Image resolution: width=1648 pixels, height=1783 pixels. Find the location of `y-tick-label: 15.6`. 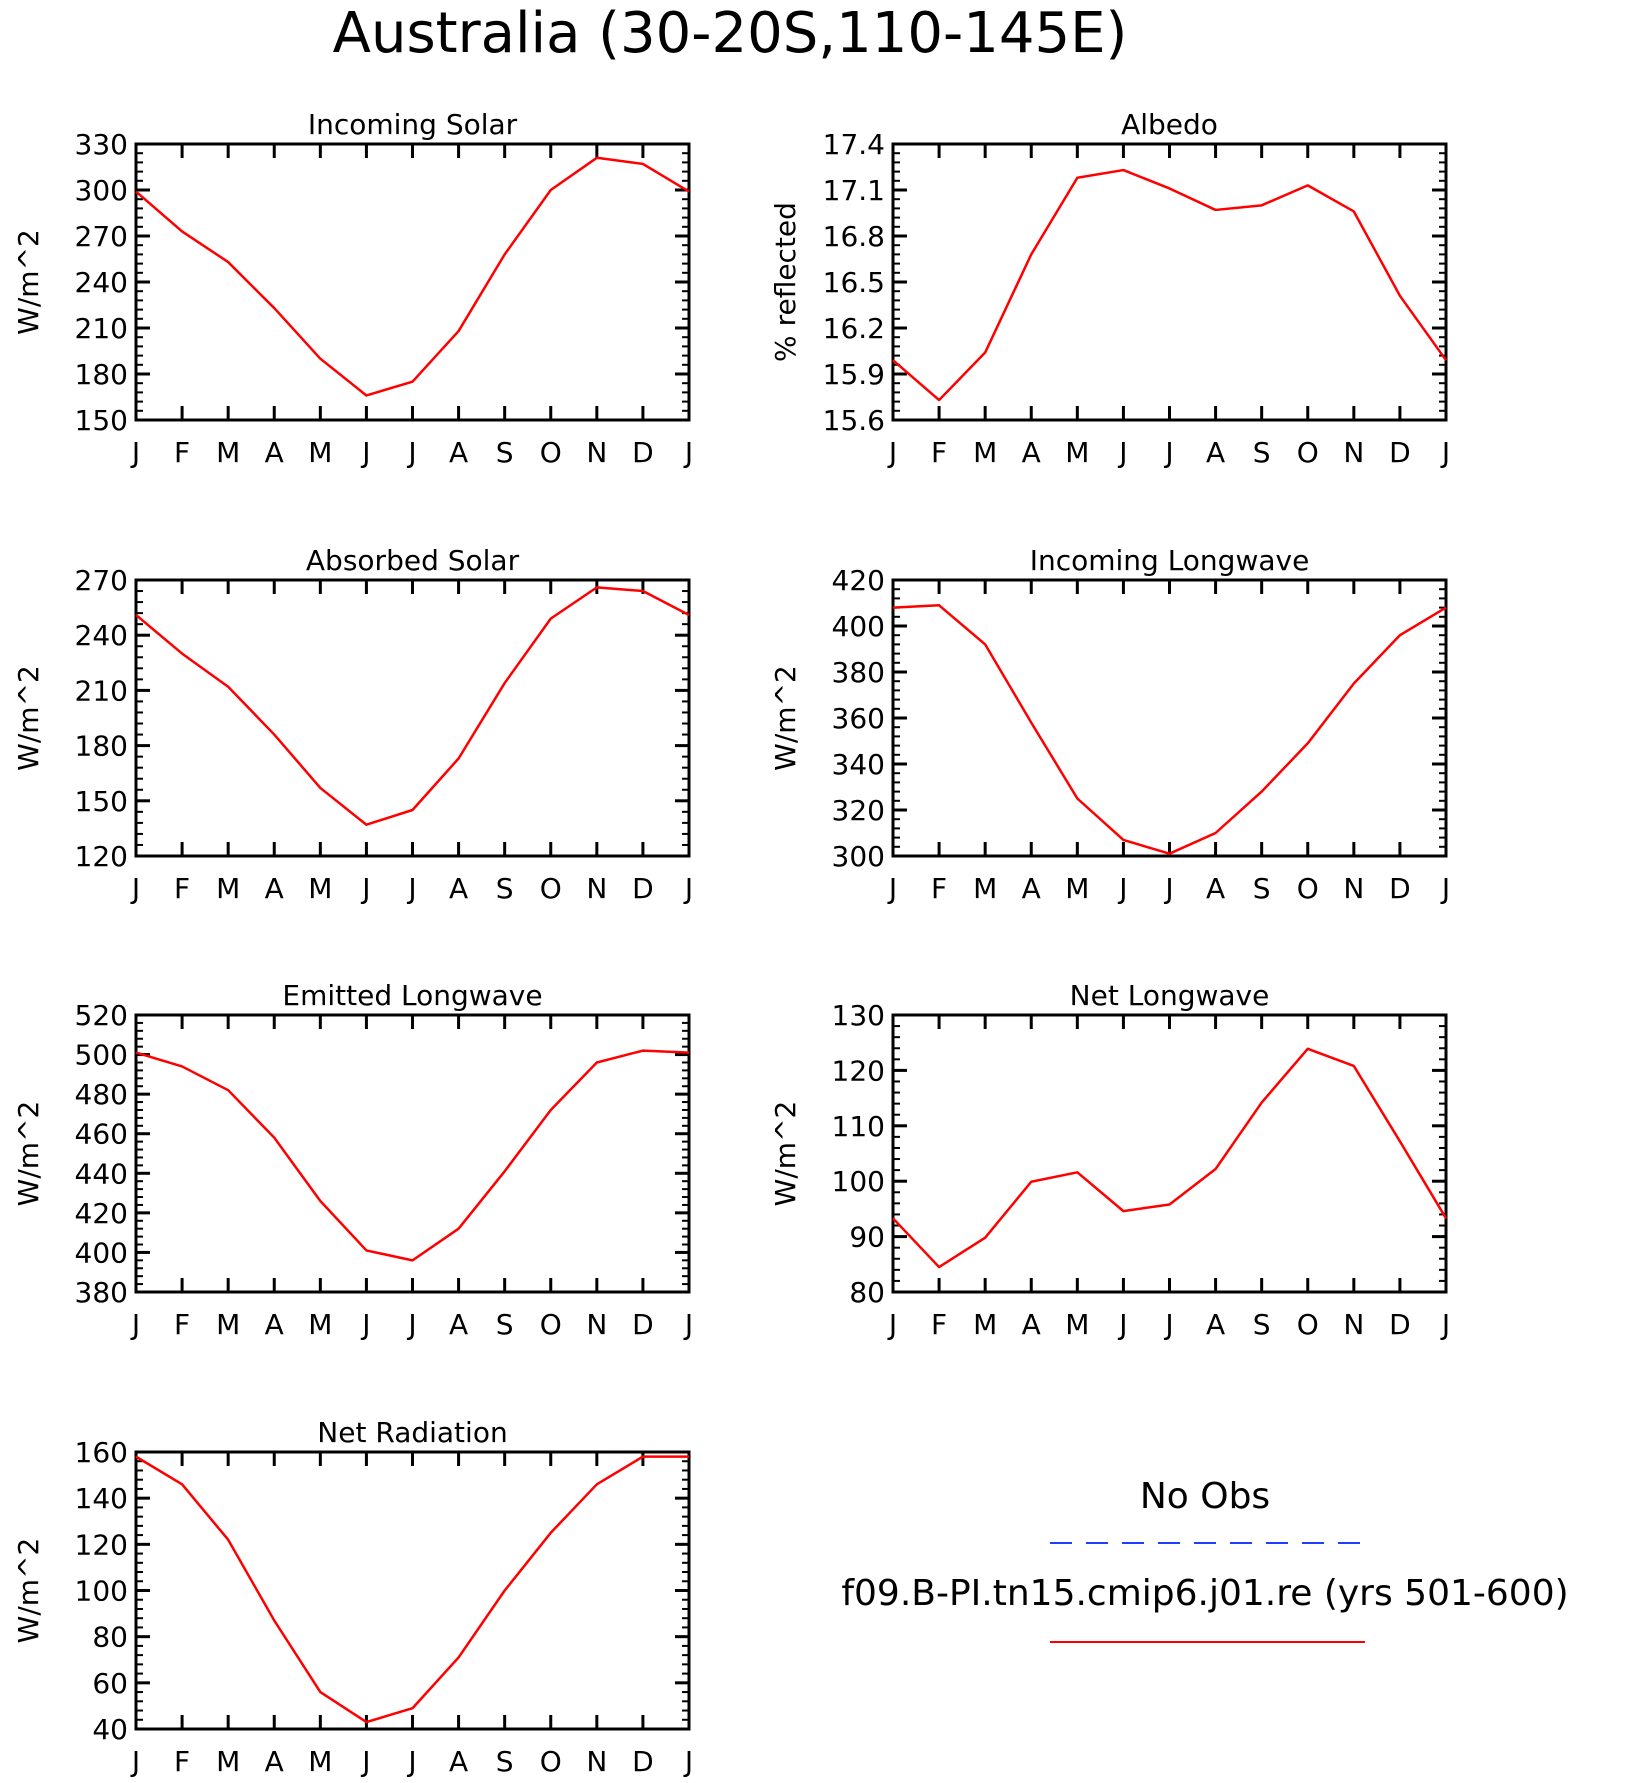

y-tick-label: 15.6 is located at coordinates (854, 420).